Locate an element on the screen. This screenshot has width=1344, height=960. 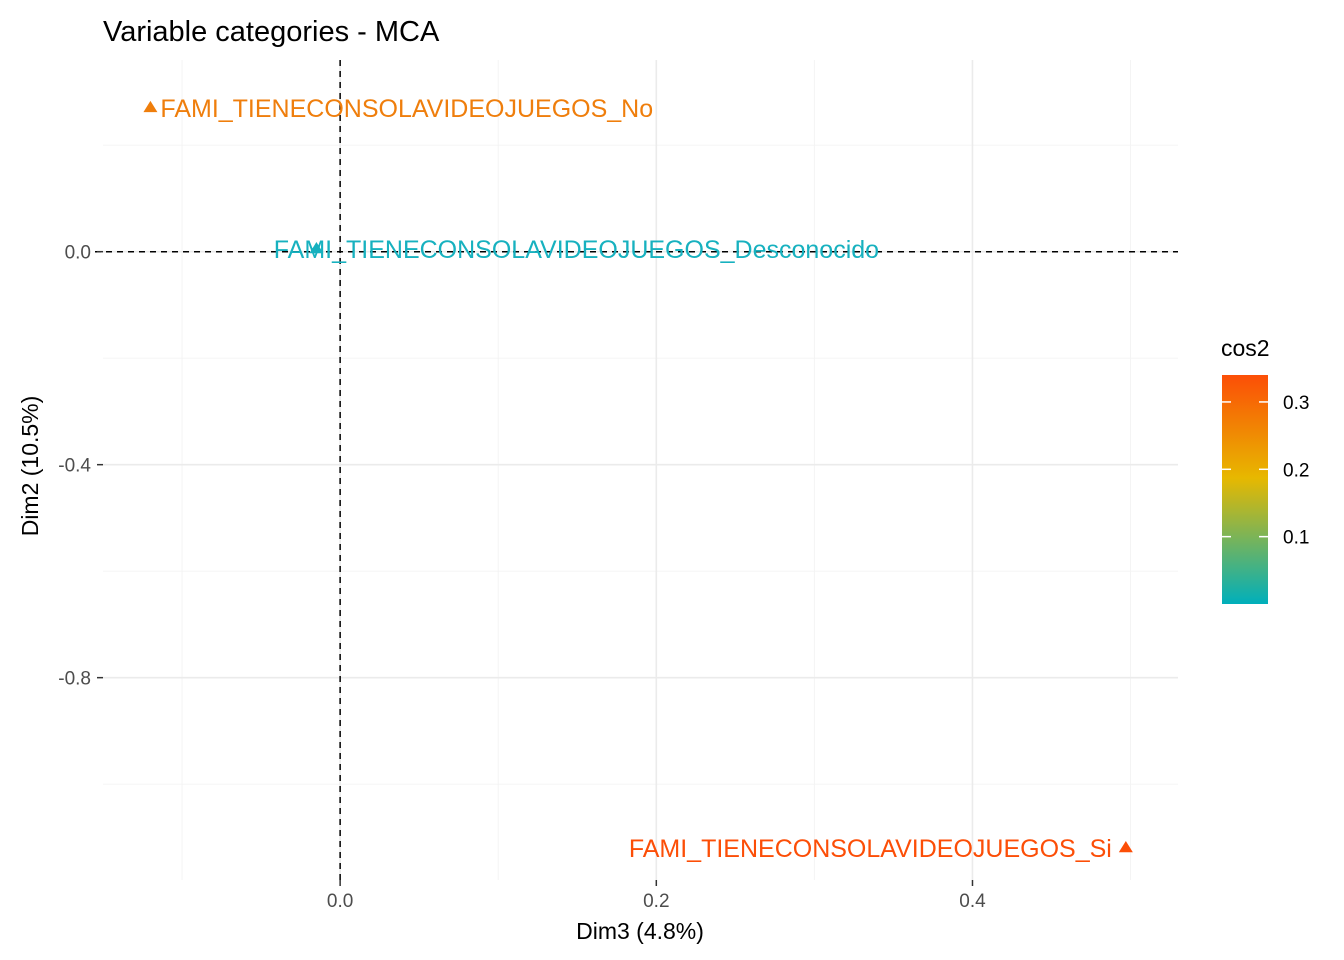
legend-tick-label: 0.2 is located at coordinates (1296, 470).